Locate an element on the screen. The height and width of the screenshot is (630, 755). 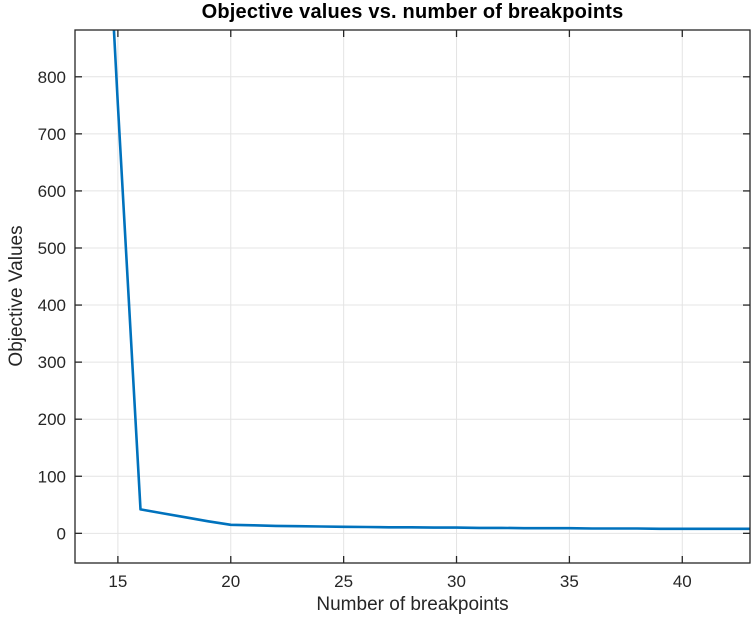
y-tick-label: 300 is located at coordinates (52, 362).